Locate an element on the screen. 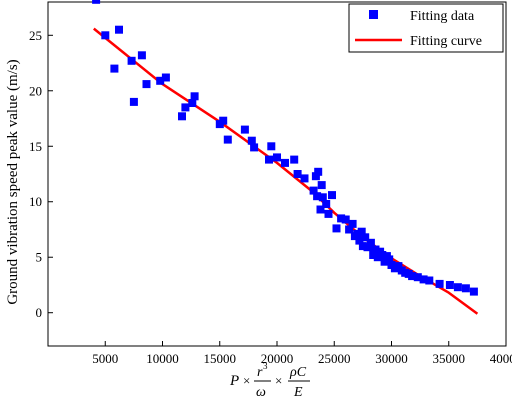 The height and width of the screenshot is (408, 512). x-tick-label: 15000 is located at coordinates (220, 358).